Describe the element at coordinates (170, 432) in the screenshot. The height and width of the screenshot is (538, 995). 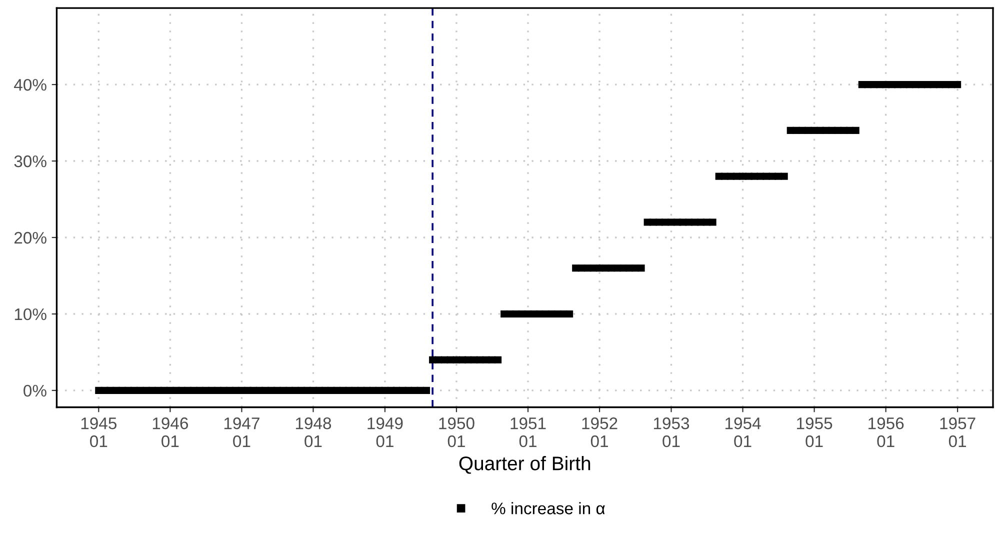
I see `x-tick-label: 1946 01` at that location.